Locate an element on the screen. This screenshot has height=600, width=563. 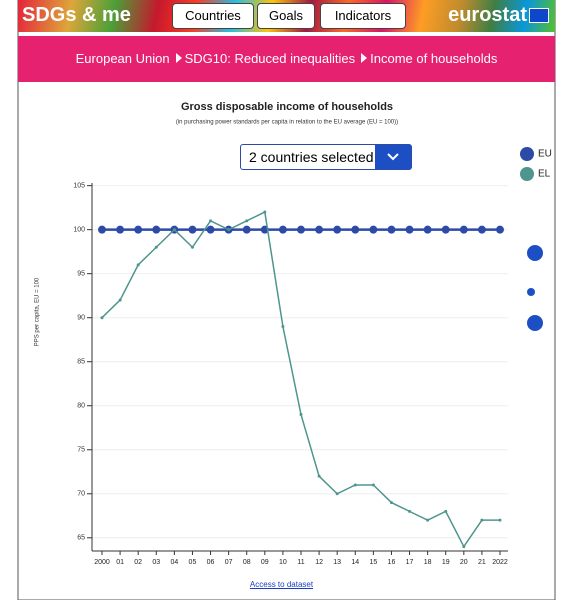
y-tick-label: 80 is located at coordinates (81, 406).